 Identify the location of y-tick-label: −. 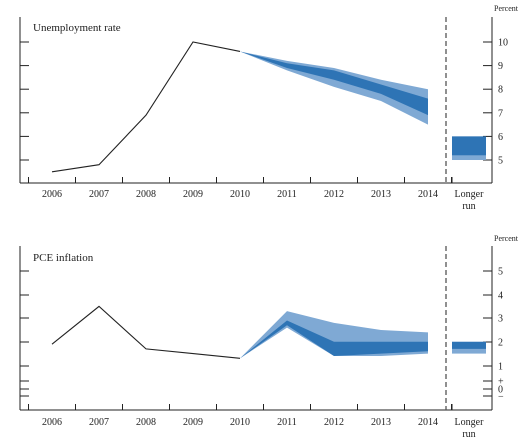
(501, 397).